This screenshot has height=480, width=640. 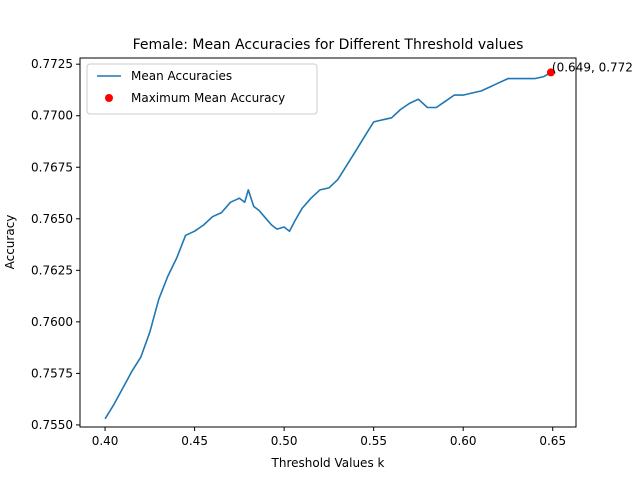 What do you see at coordinates (52, 219) in the screenshot?
I see `y-tick-label: 0.7650` at bounding box center [52, 219].